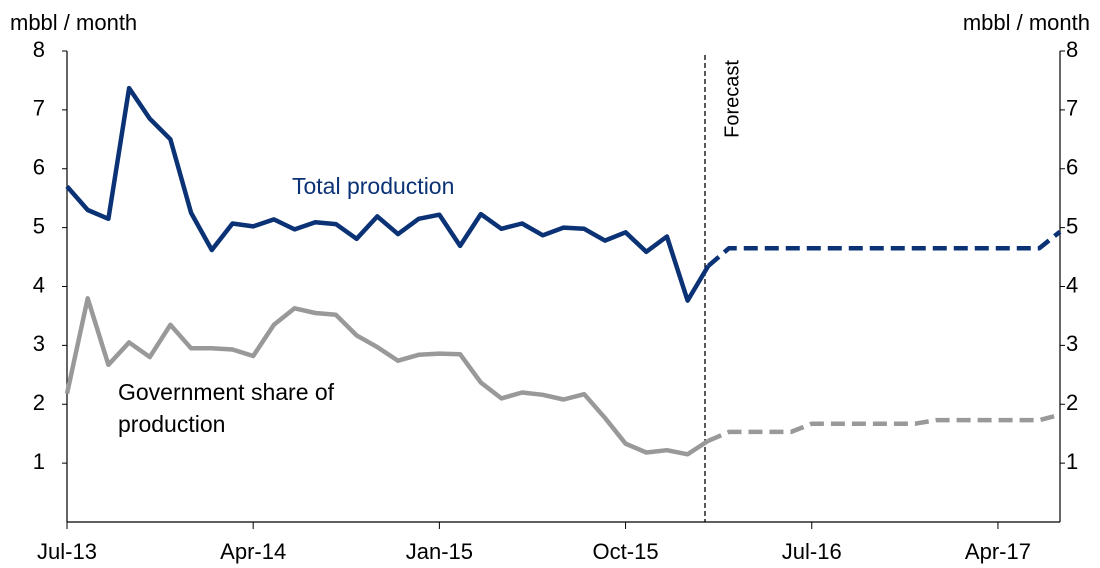 Image resolution: width=1100 pixels, height=568 pixels. Describe the element at coordinates (1072, 225) in the screenshot. I see `y2-tick-label: 5` at that location.